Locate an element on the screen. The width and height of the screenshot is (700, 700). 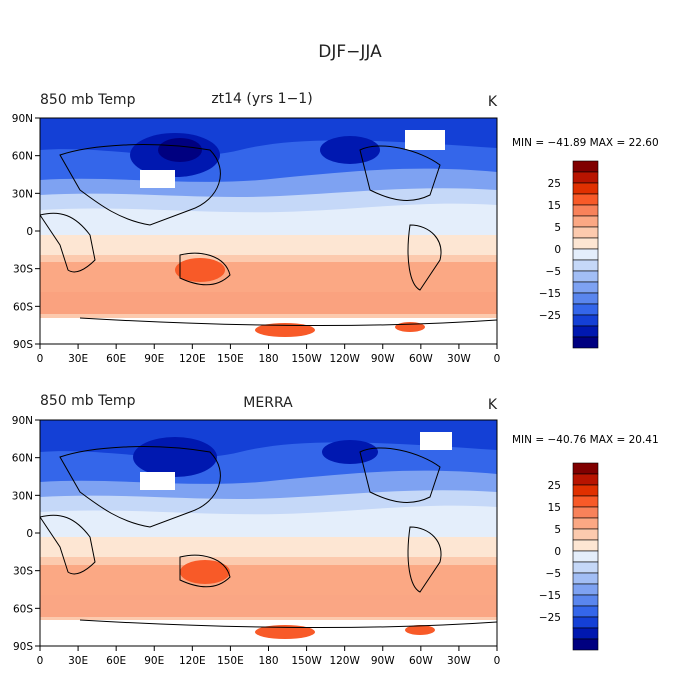
panel-merra-colorbar: 25 15 5 0 −5 −15 −25 is located at coordinates (569, 556).